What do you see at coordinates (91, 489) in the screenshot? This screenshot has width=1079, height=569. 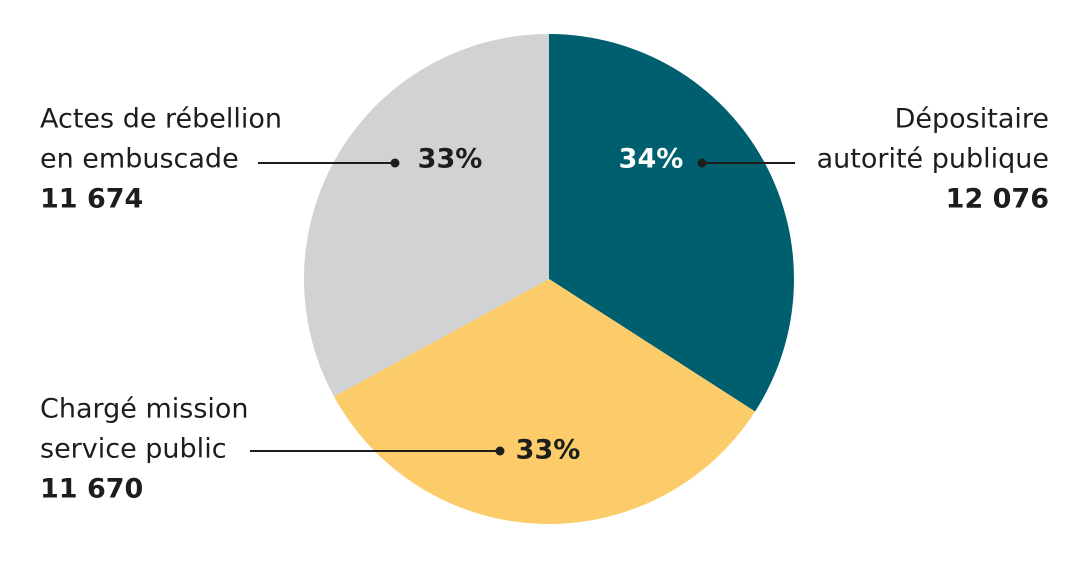 I see `value-label: 11 670` at bounding box center [91, 489].